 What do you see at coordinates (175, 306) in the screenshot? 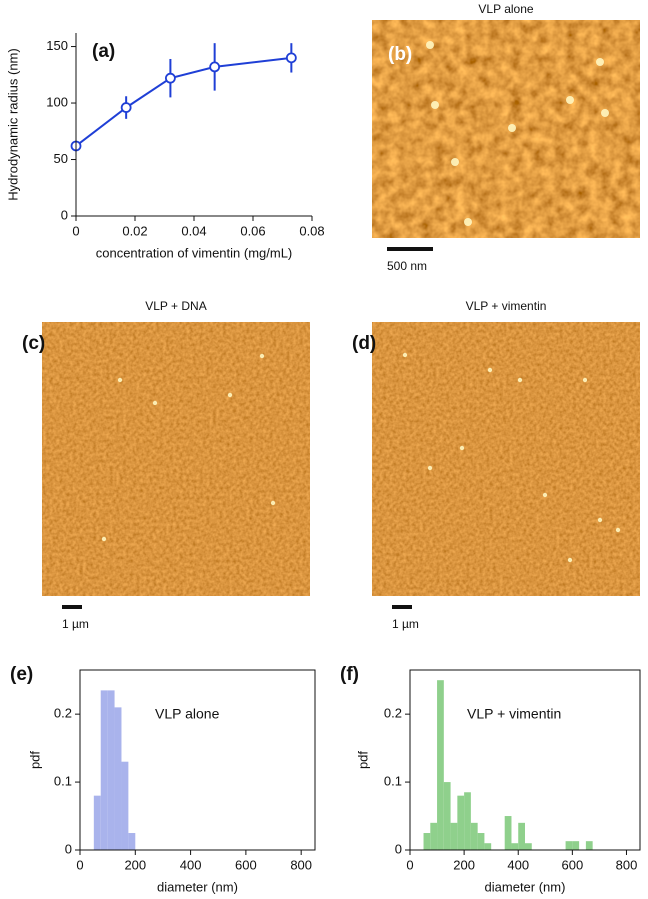
I see `image-title: VLP + DNA` at bounding box center [175, 306].